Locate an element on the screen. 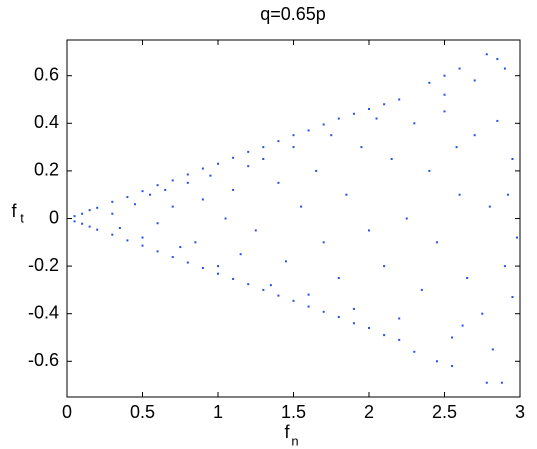 Image resolution: width=537 pixels, height=449 pixels. y-axis-label-subscript: t is located at coordinates (22, 217).